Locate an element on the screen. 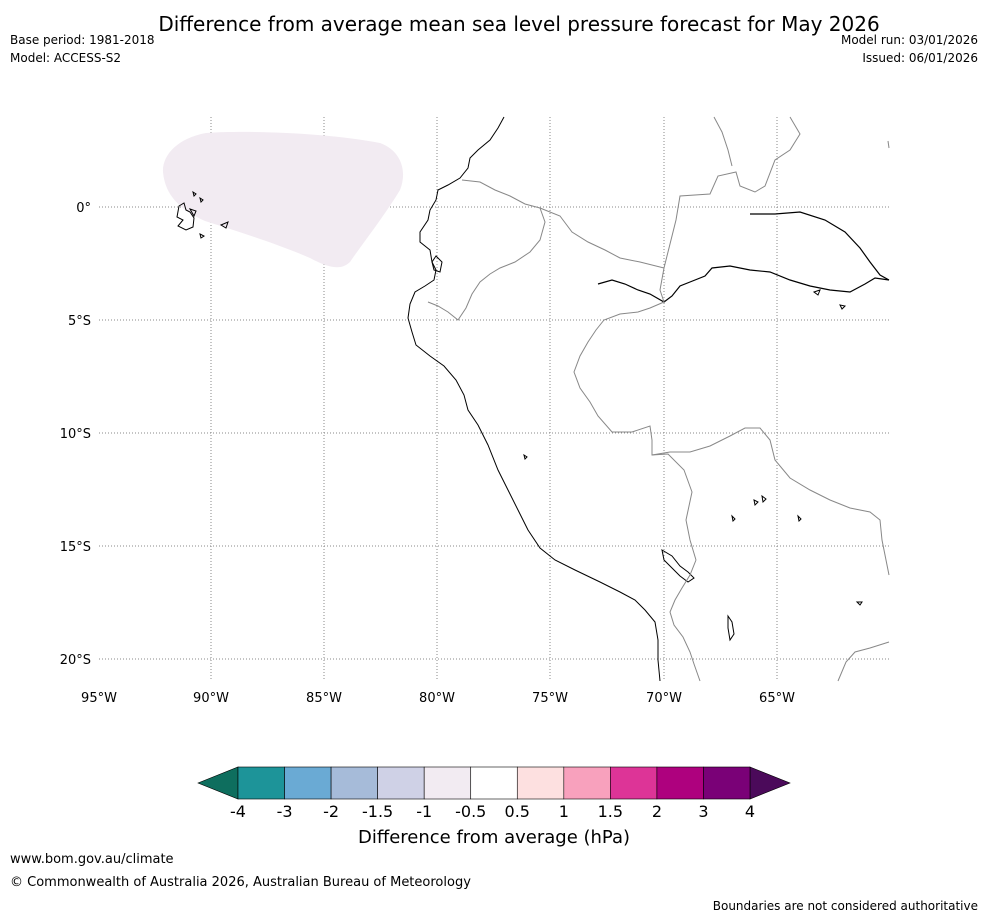  base-period: Base period: 1981-2018 is located at coordinates (82, 40).